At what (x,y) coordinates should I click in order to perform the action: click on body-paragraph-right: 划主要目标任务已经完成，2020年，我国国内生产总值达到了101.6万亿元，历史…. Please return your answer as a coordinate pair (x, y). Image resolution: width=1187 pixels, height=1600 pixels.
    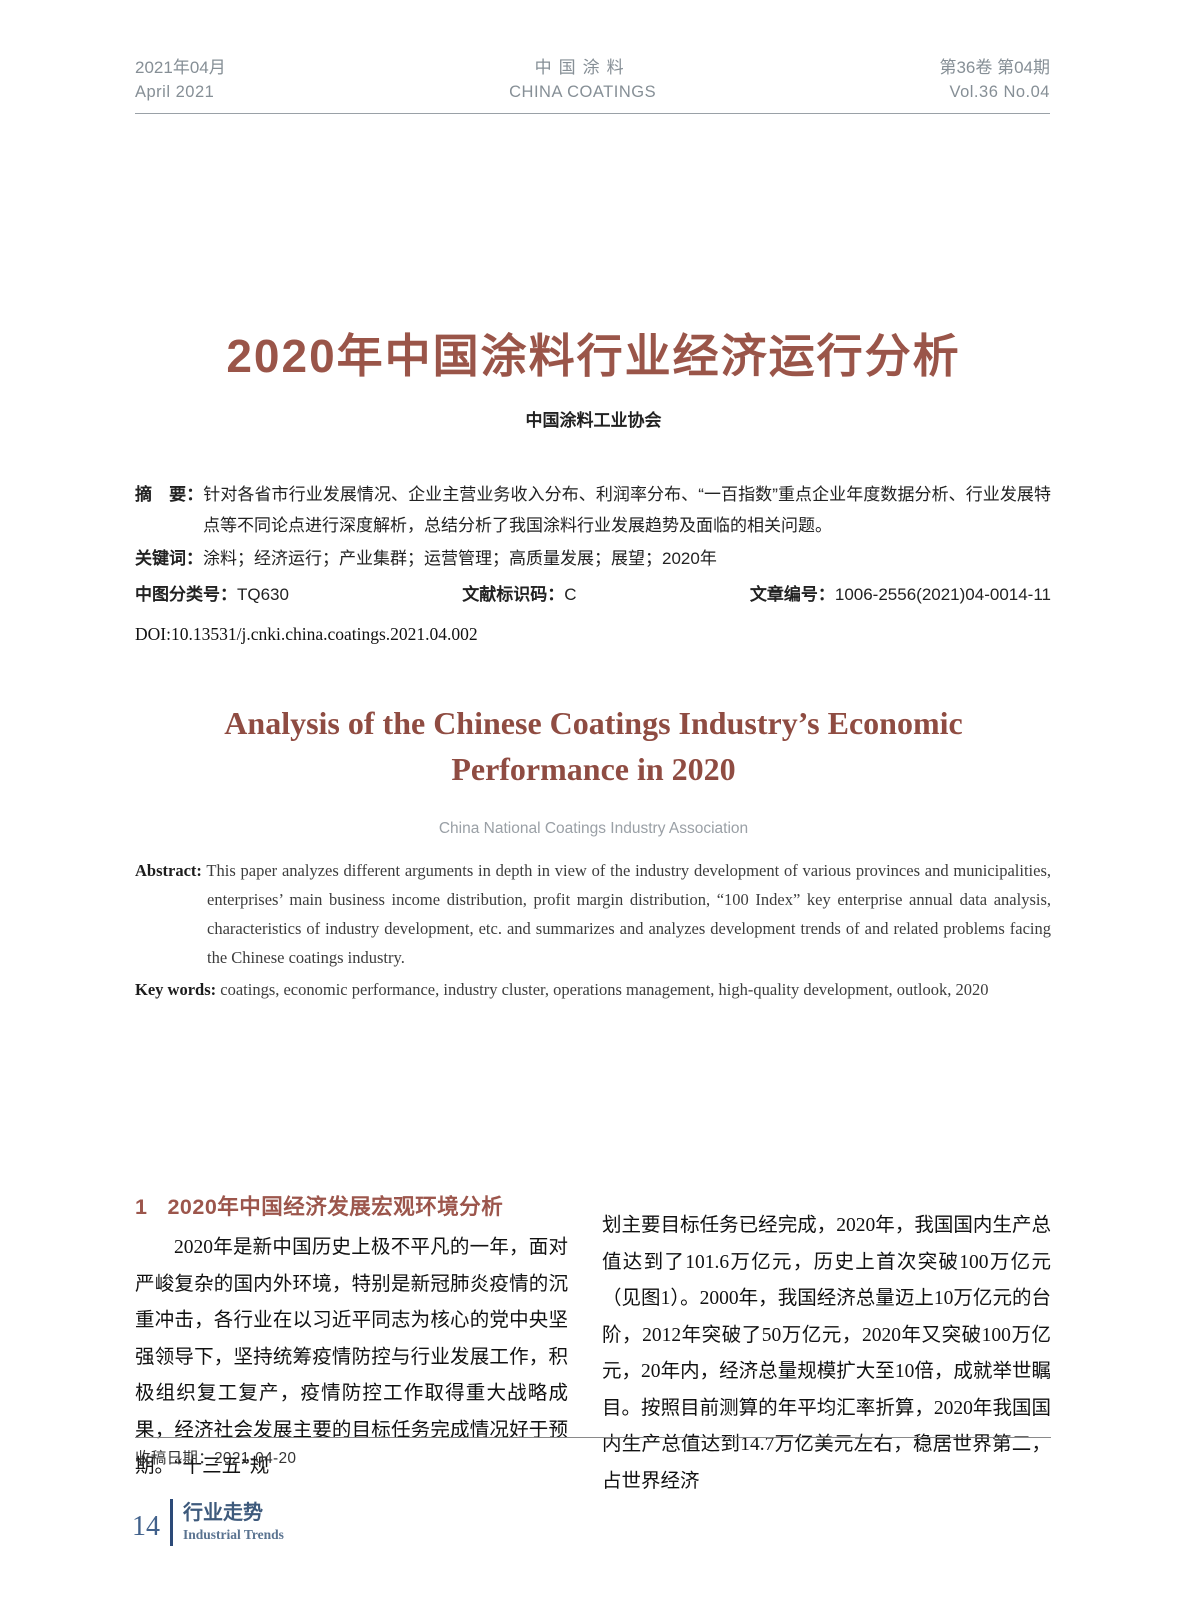
    Looking at the image, I should click on (826, 1353).